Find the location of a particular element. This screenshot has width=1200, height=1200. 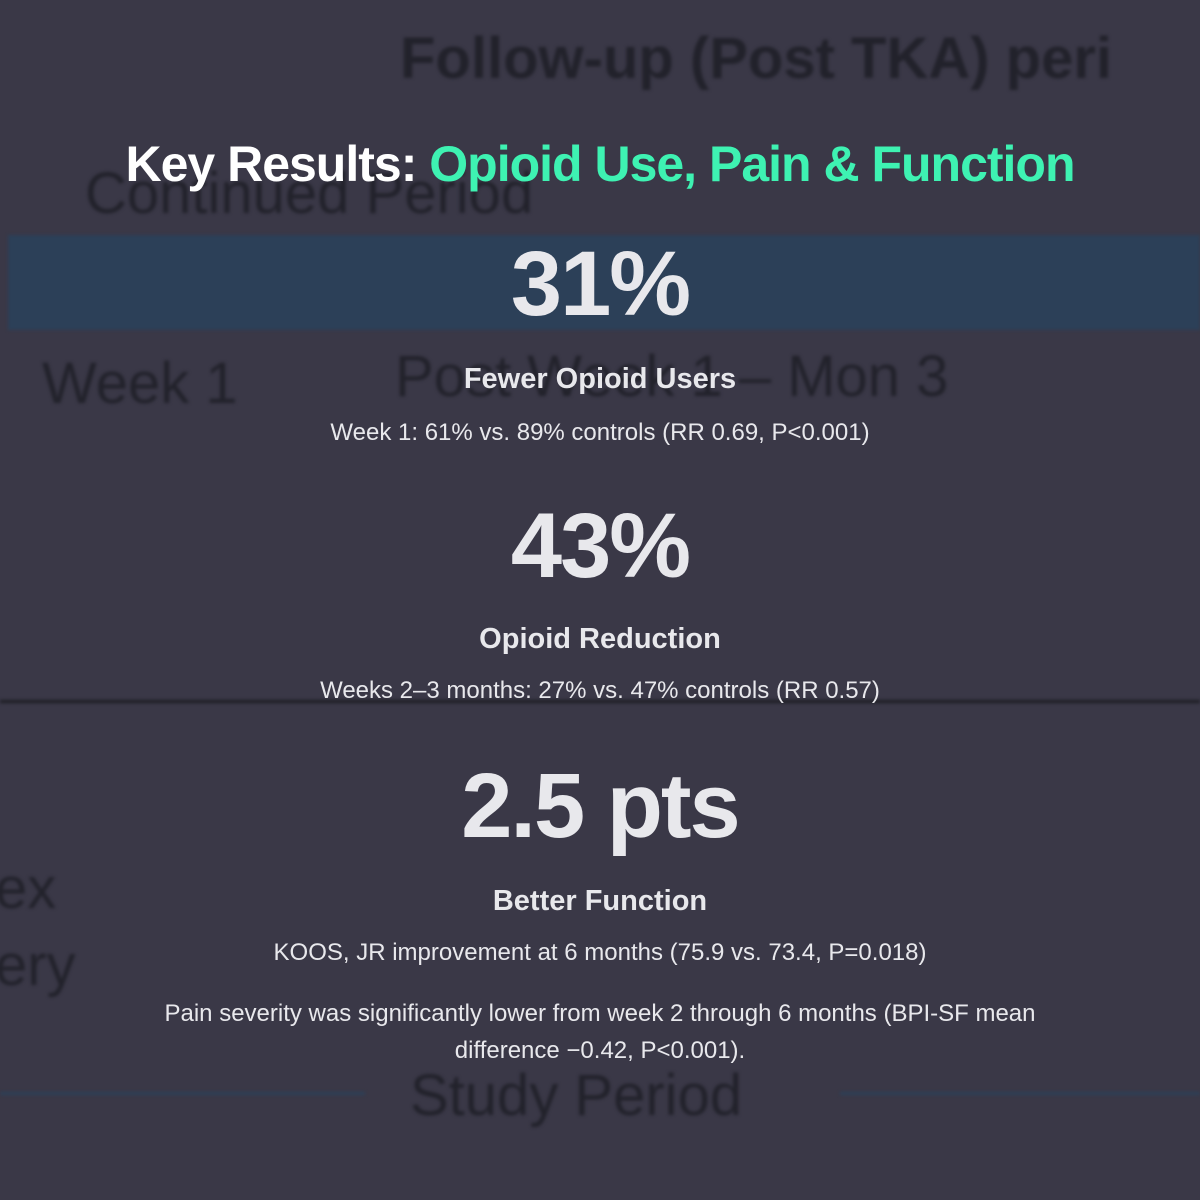

bg-text: Continued Period is located at coordinates (309, 193).